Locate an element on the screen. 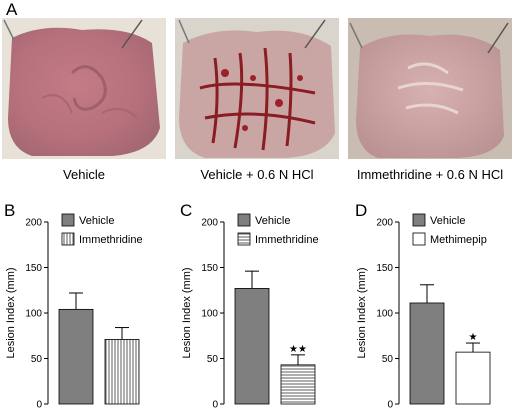  y-tick-label-b-4: 200 is located at coordinates (33, 223).